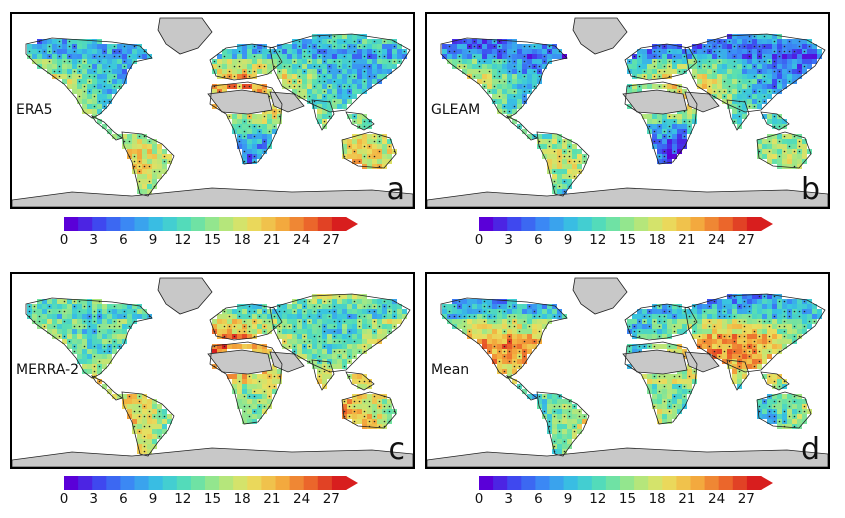 The width and height of the screenshot is (845, 518). What do you see at coordinates (211, 483) in the screenshot?
I see `colorbar-strip-c` at bounding box center [211, 483].